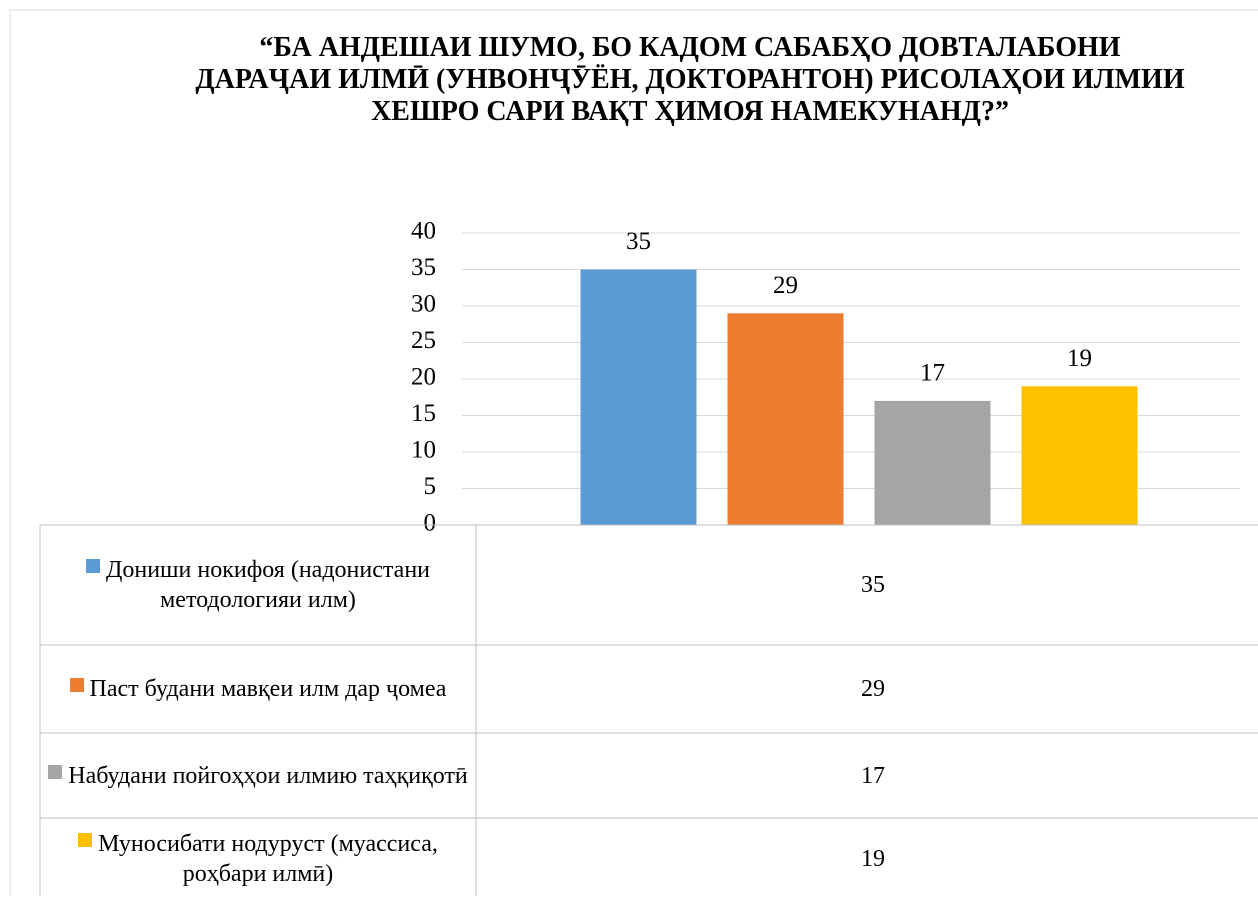 The height and width of the screenshot is (900, 1258). Describe the element at coordinates (423, 304) in the screenshot. I see `y-tick-label: 30` at that location.